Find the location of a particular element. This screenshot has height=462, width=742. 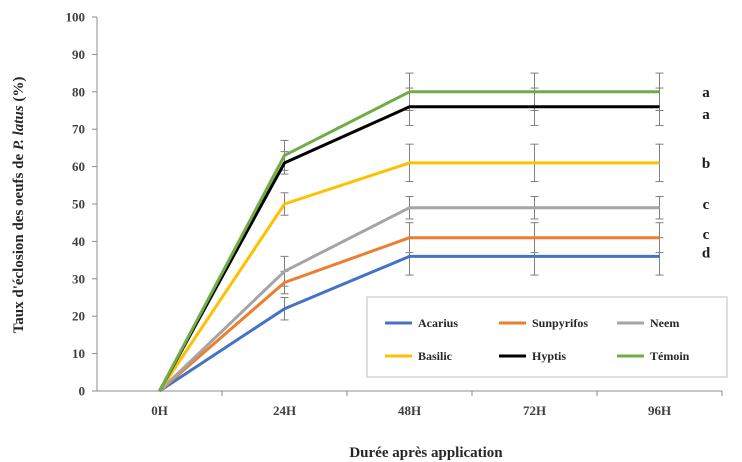

y-axis-title-suffix: (%) is located at coordinates (19, 91).